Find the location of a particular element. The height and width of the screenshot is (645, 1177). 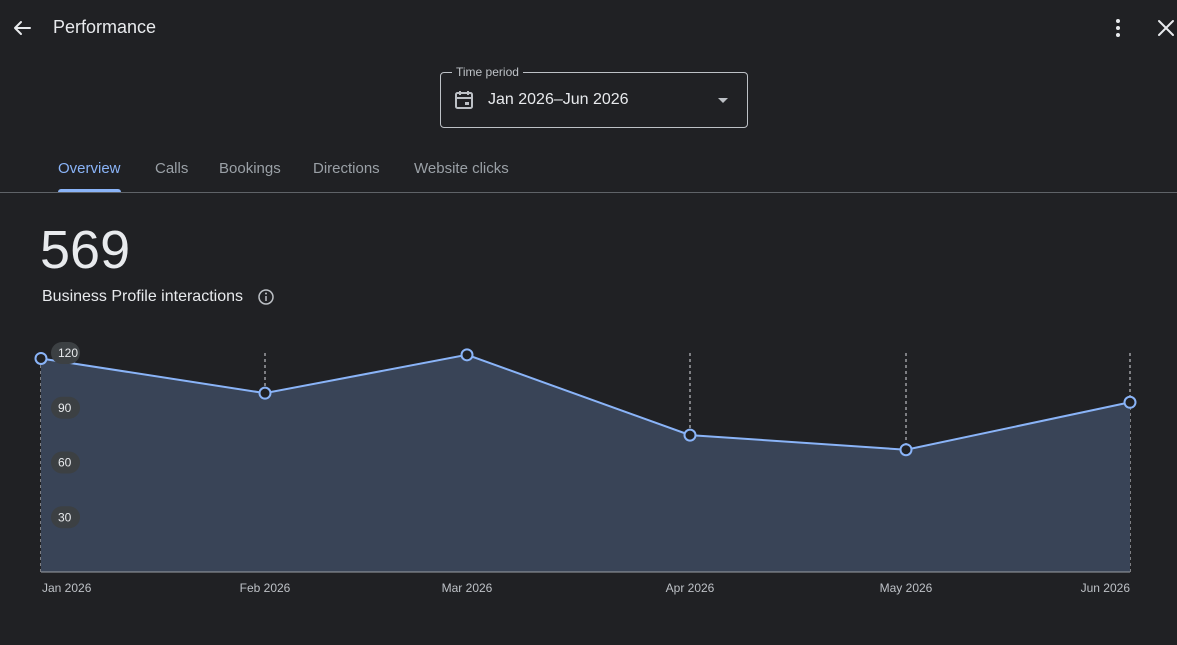

y-tick-60: 60 is located at coordinates (65, 462).